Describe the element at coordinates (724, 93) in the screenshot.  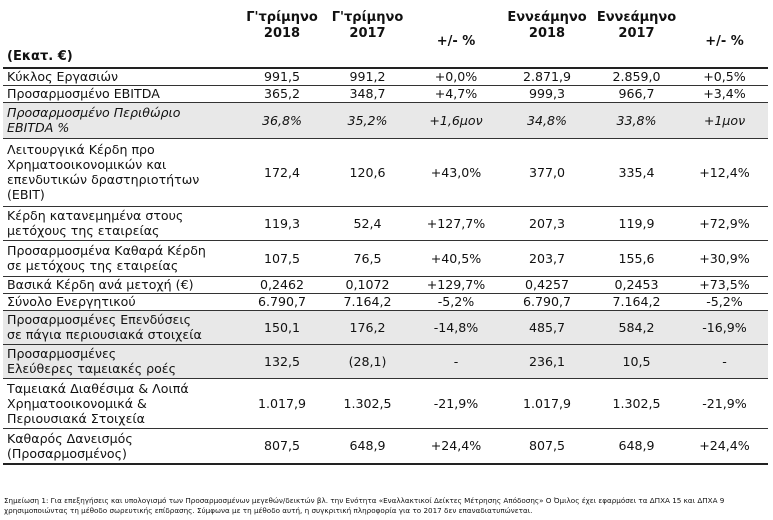
I see `row-value: +3,4%` at that location.